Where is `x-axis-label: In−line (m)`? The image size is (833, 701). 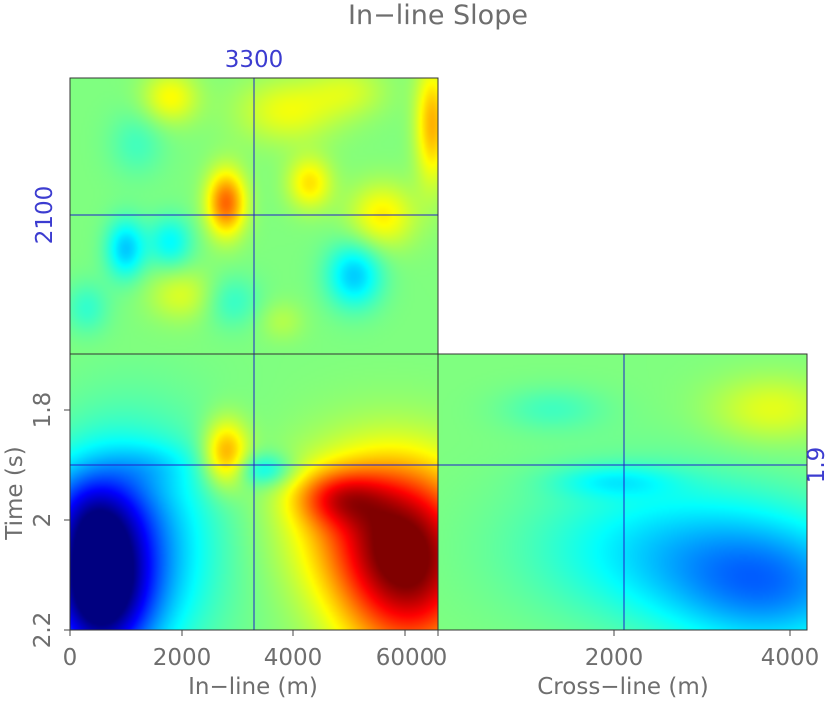
x-axis-label: In−line (m) is located at coordinates (253, 687).